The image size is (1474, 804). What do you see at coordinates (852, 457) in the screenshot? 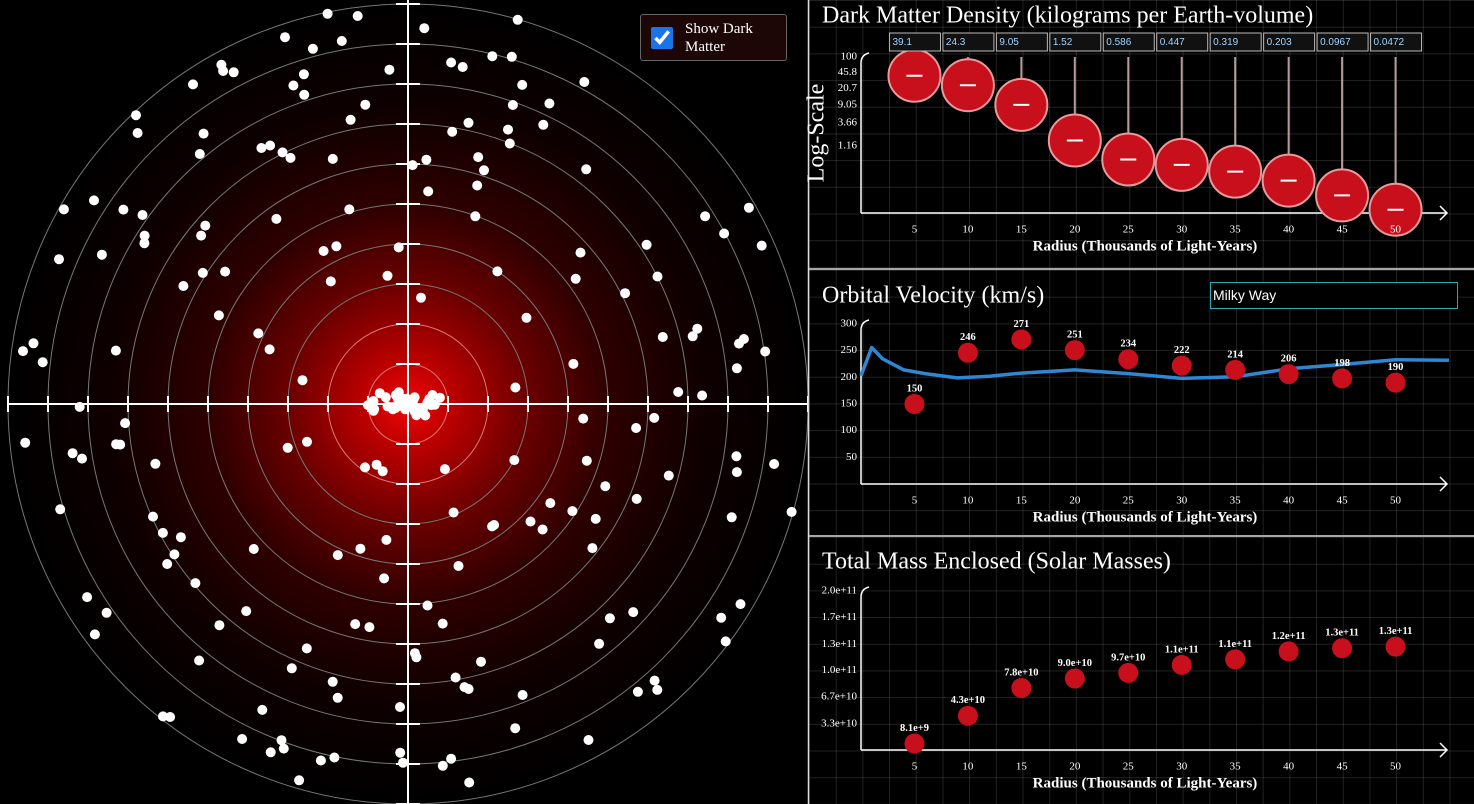
I see `y-tick-label: 50` at bounding box center [852, 457].